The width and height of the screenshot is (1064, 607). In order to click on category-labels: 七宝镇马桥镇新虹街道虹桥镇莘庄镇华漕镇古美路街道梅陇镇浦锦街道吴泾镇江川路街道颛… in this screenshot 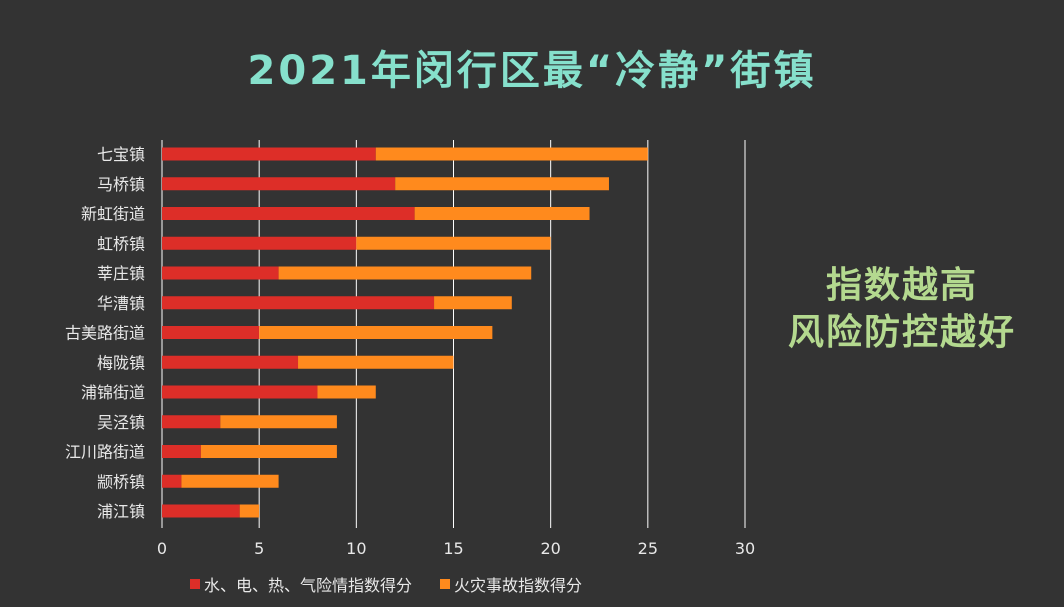, I will do `click(105, 333)`.